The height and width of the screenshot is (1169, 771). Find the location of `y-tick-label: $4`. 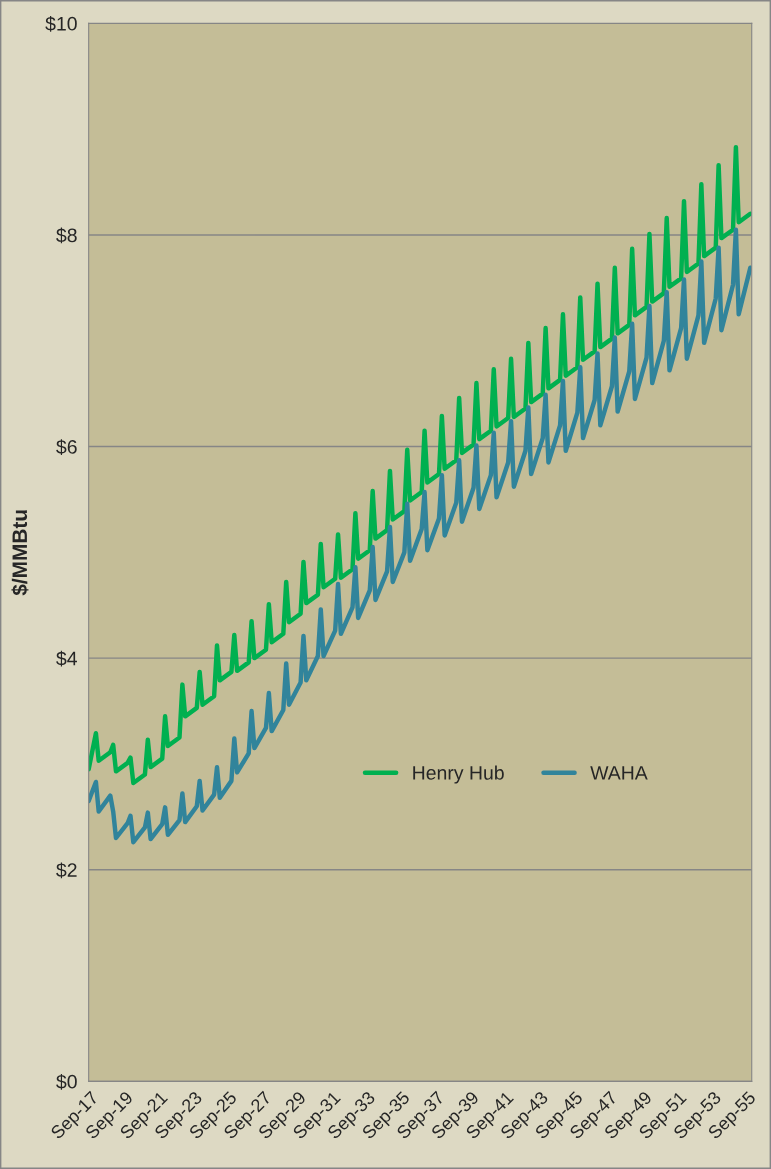

y-tick-label: $4 is located at coordinates (66, 658).